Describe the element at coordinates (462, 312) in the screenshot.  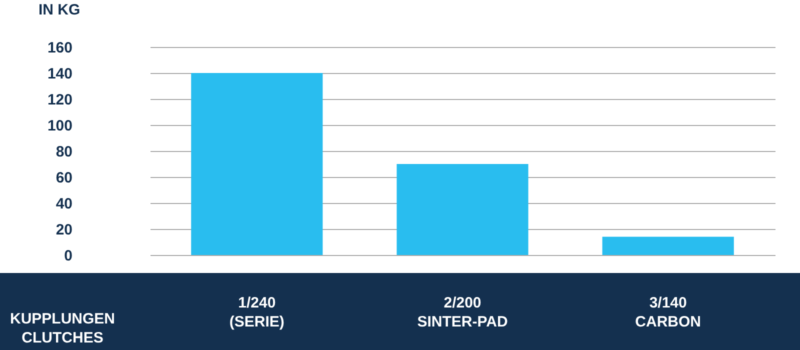
I see `x-tick-label: 2/200 SINTER-PAD` at that location.